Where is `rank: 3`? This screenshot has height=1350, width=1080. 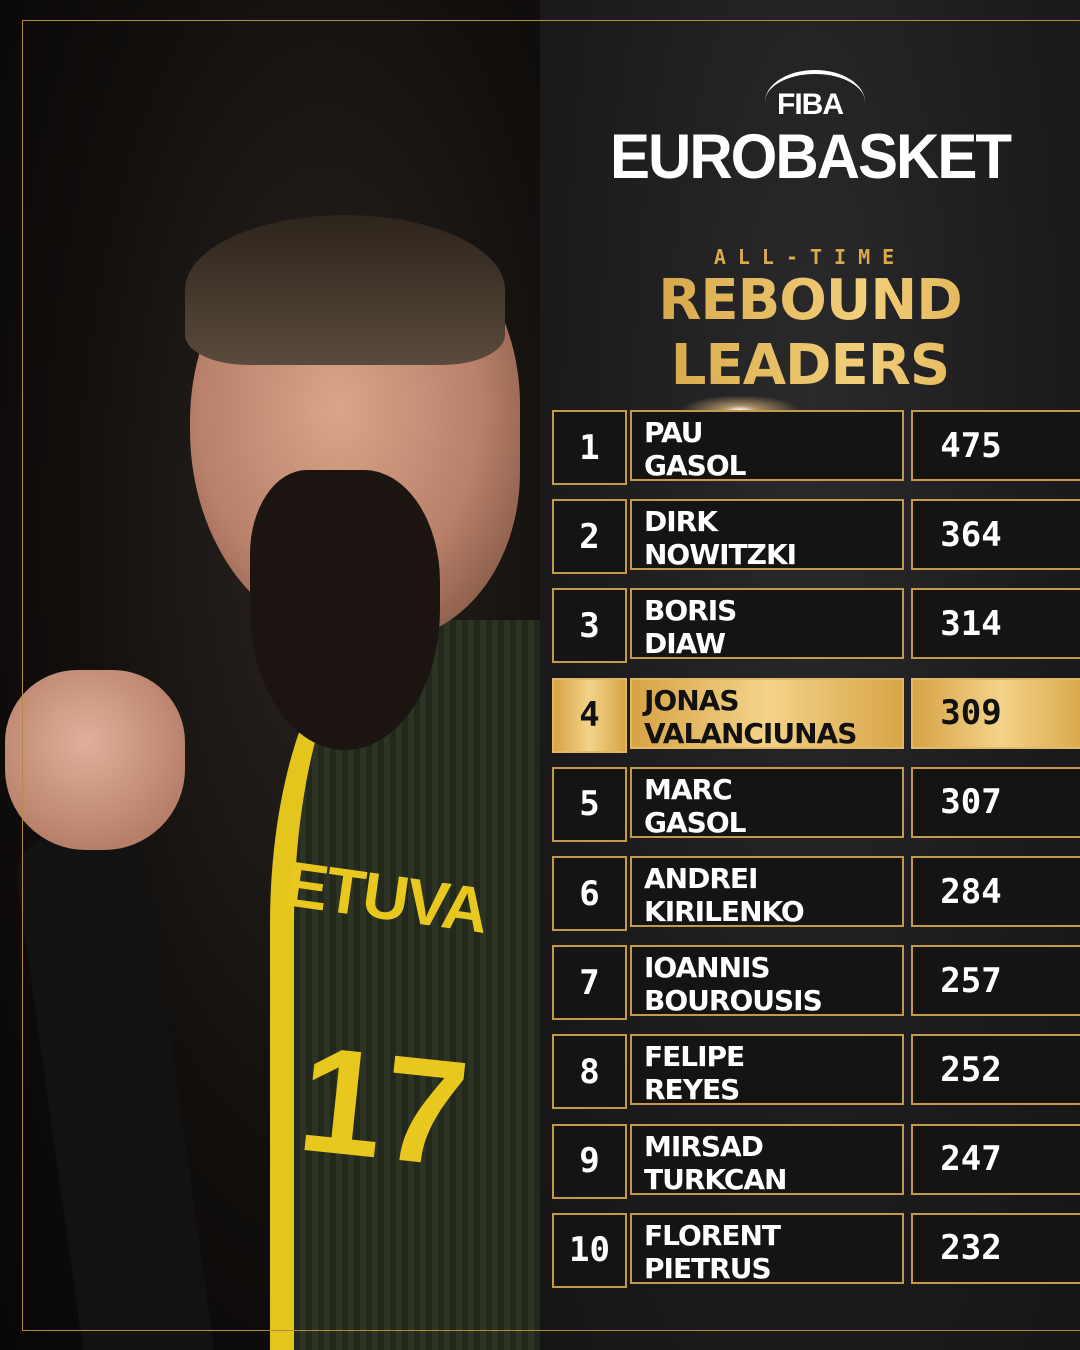
rank: 3 is located at coordinates (589, 626).